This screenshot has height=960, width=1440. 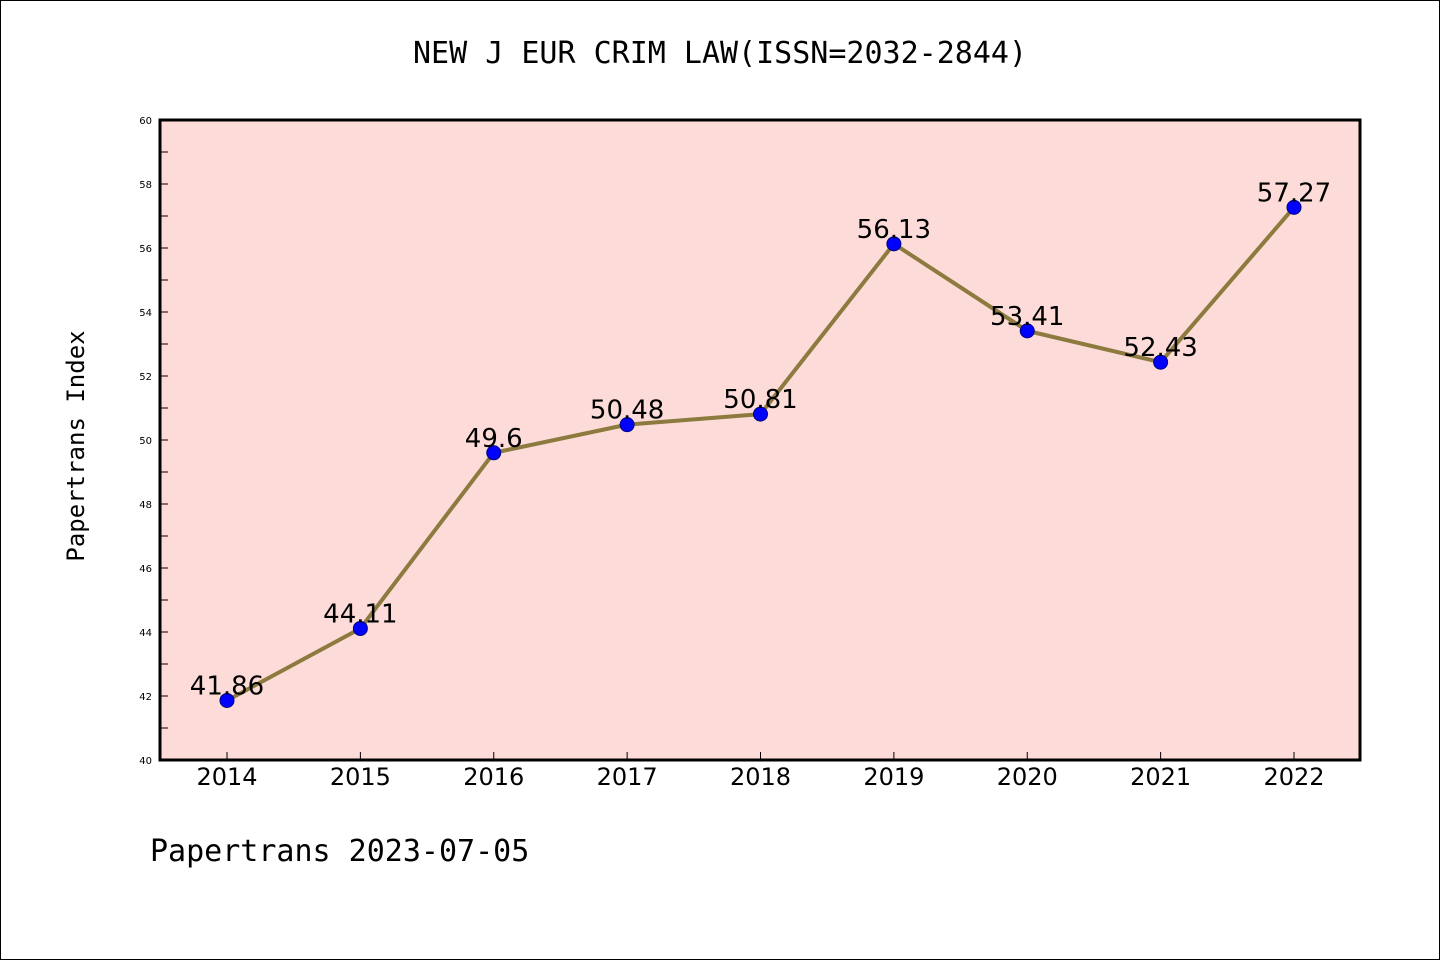 What do you see at coordinates (145, 249) in the screenshot?
I see `y-tick-label: 56` at bounding box center [145, 249].